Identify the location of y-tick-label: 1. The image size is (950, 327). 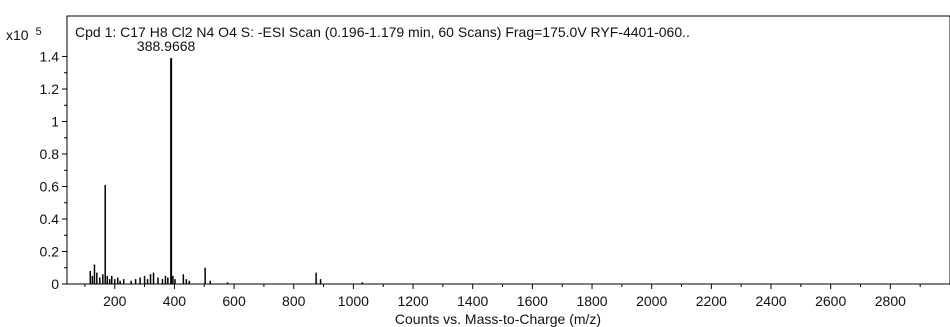
(55, 122).